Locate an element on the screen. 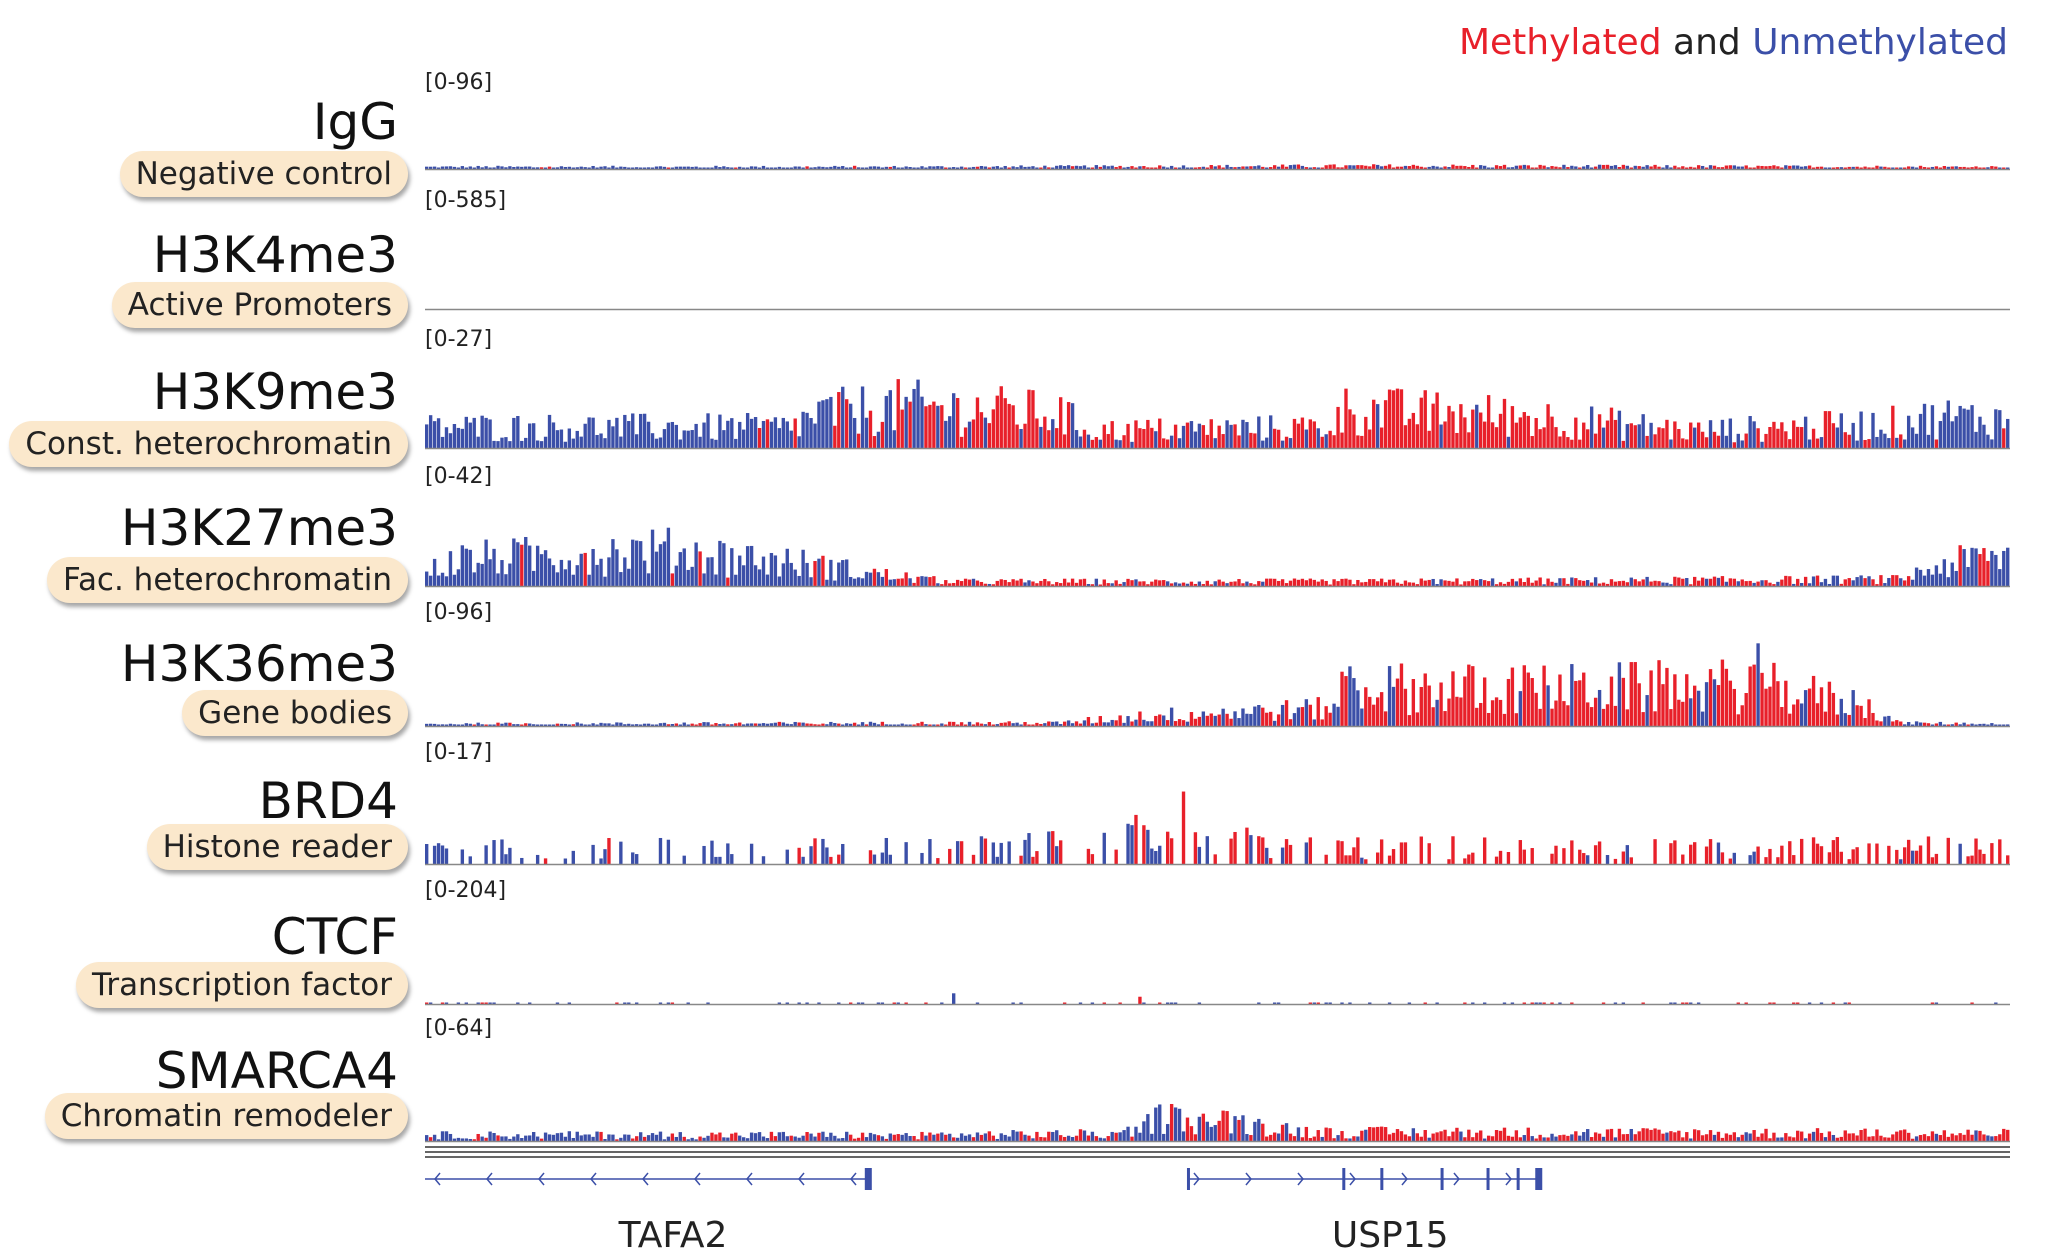 This screenshot has width=2048, height=1256. strand-arrow is located at coordinates (801, 1179).